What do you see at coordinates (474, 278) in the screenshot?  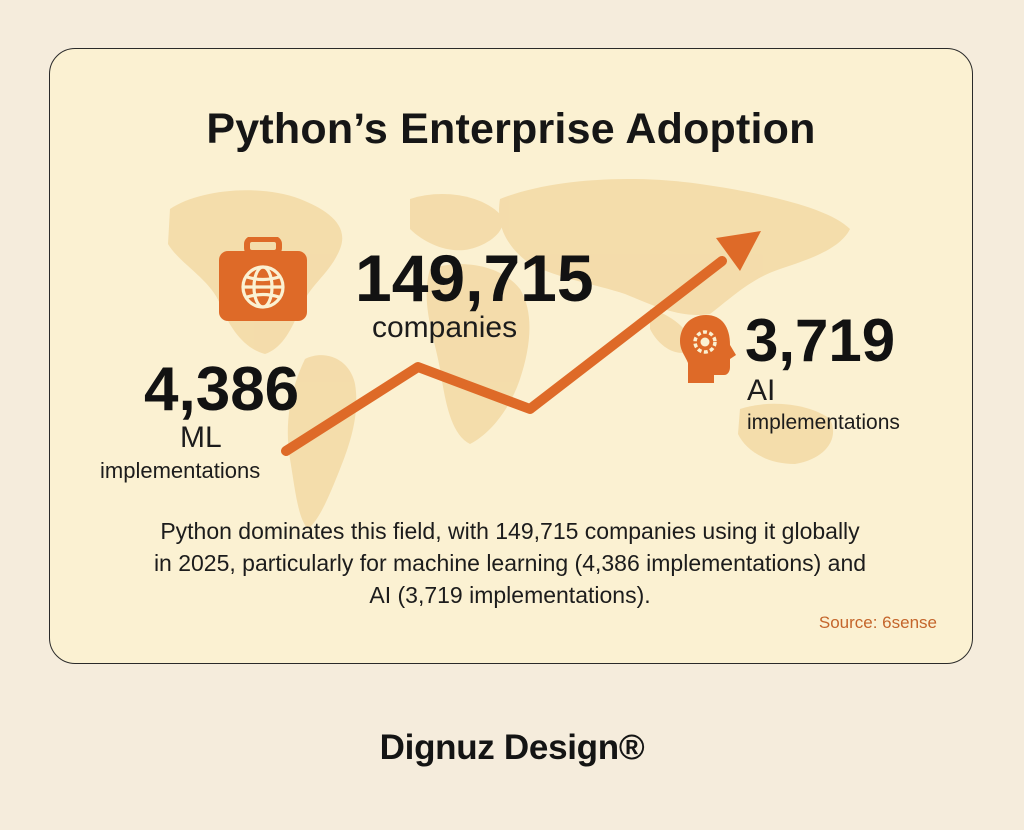 I see `companies-count: 149,715` at bounding box center [474, 278].